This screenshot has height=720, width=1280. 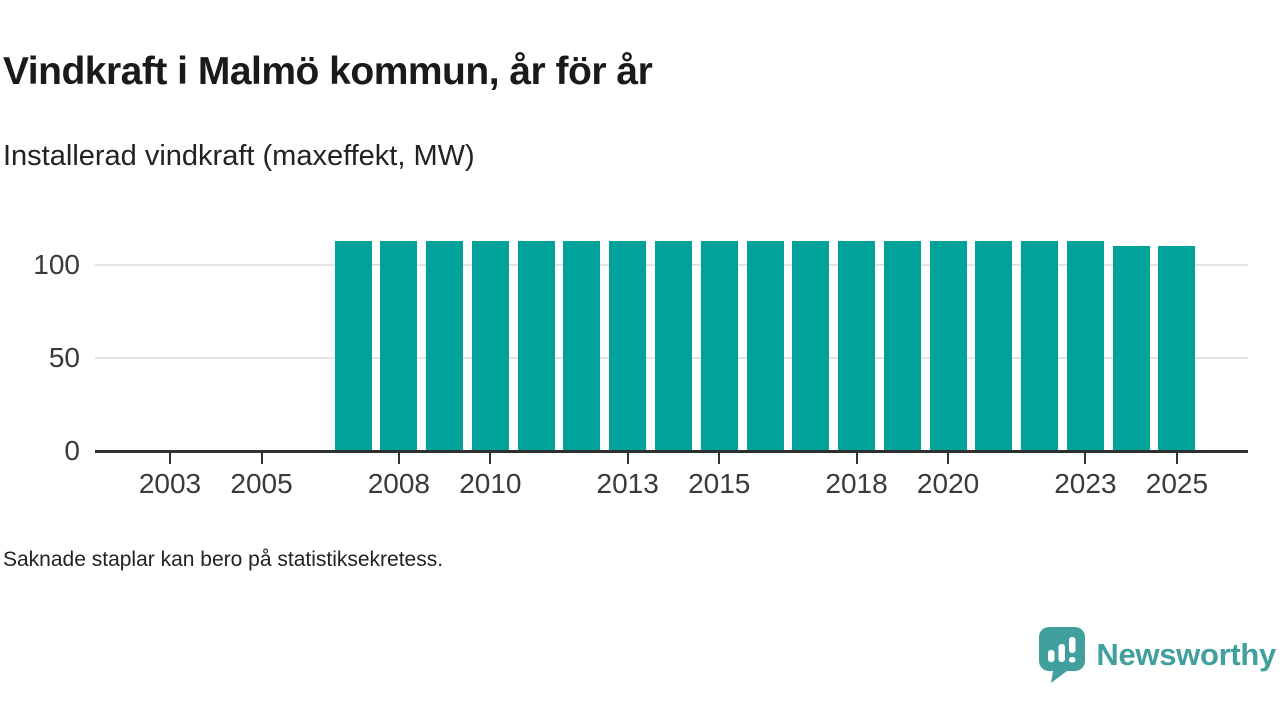 I want to click on bar-2019, so click(x=902, y=345).